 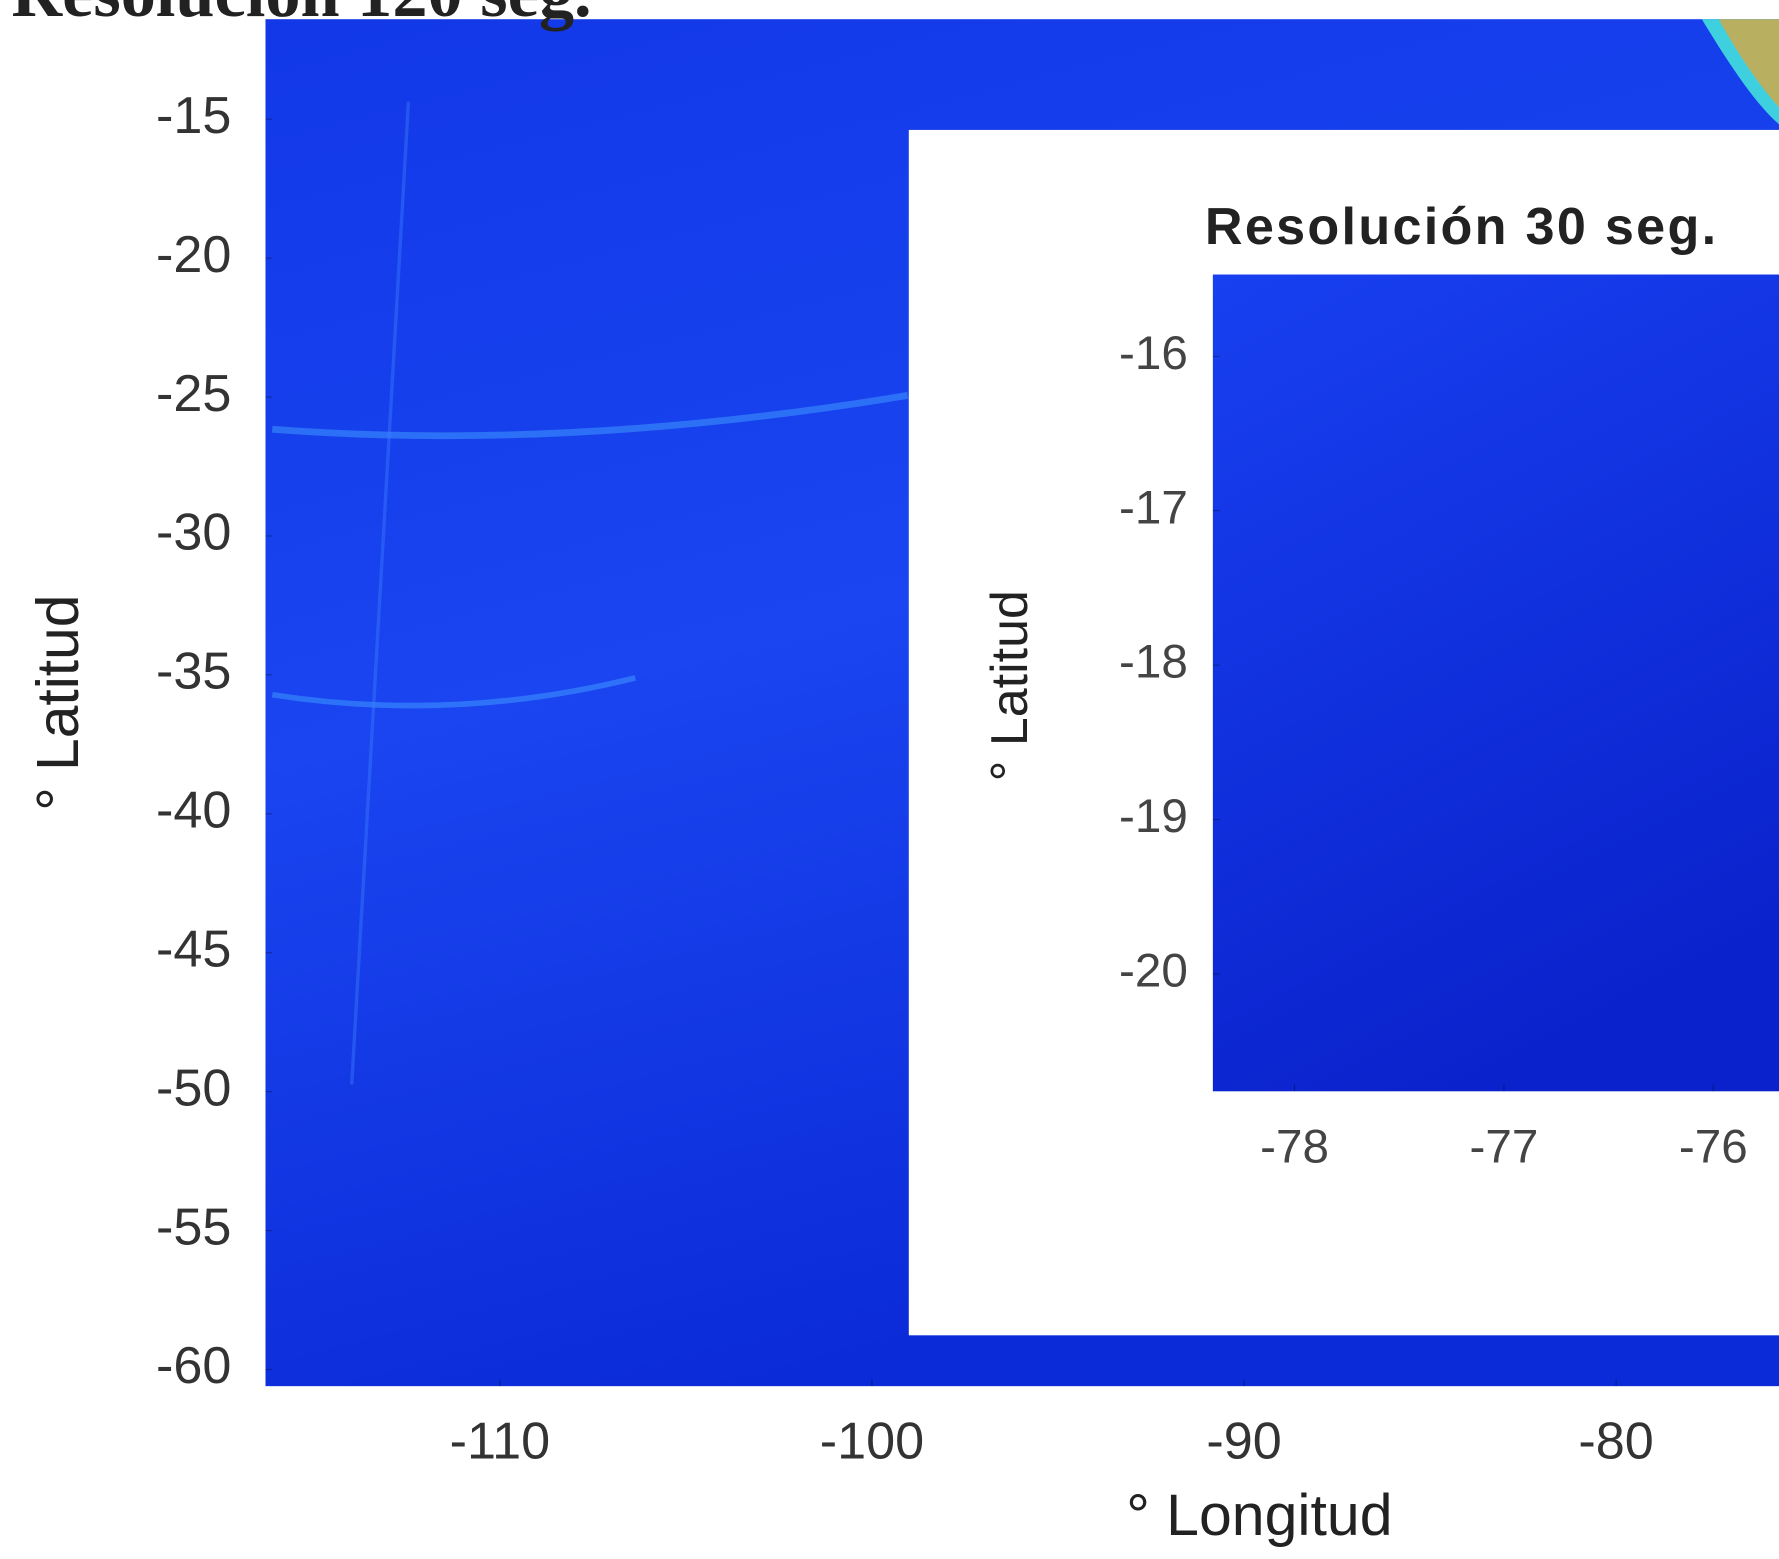 I want to click on y-tick-label: -50, so click(x=193, y=1088).